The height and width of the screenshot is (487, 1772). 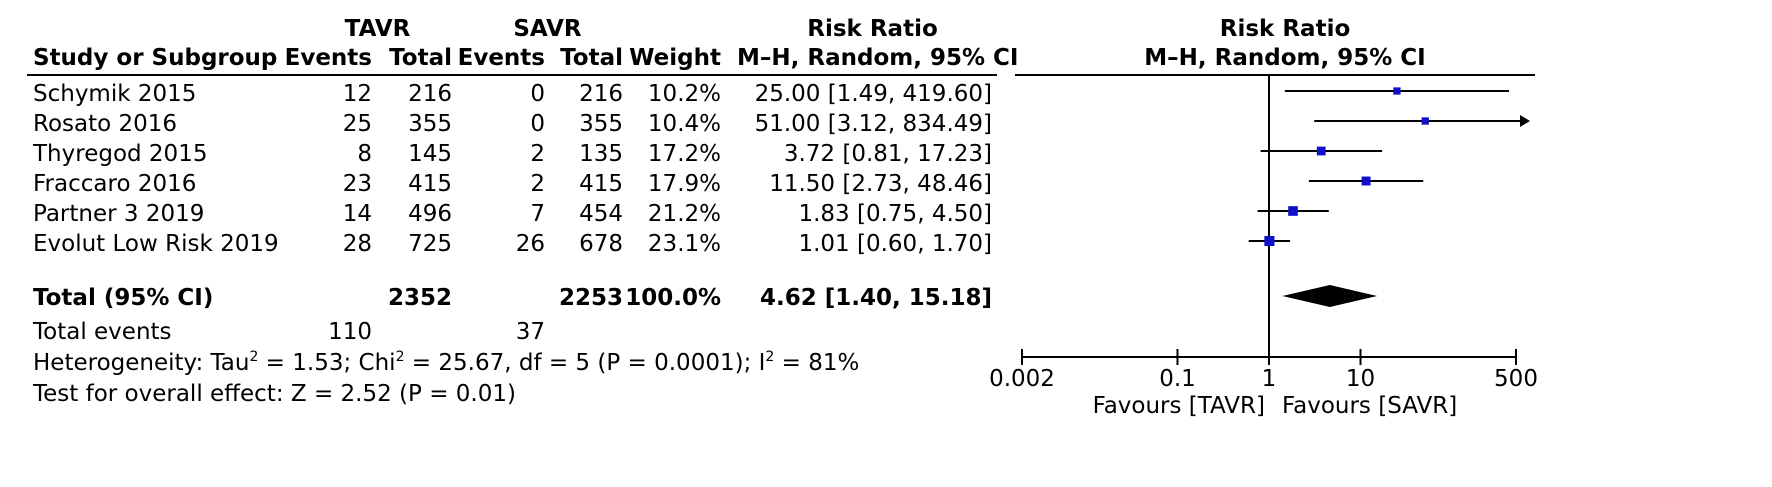 I want to click on total1-value: 216, so click(x=430, y=94).